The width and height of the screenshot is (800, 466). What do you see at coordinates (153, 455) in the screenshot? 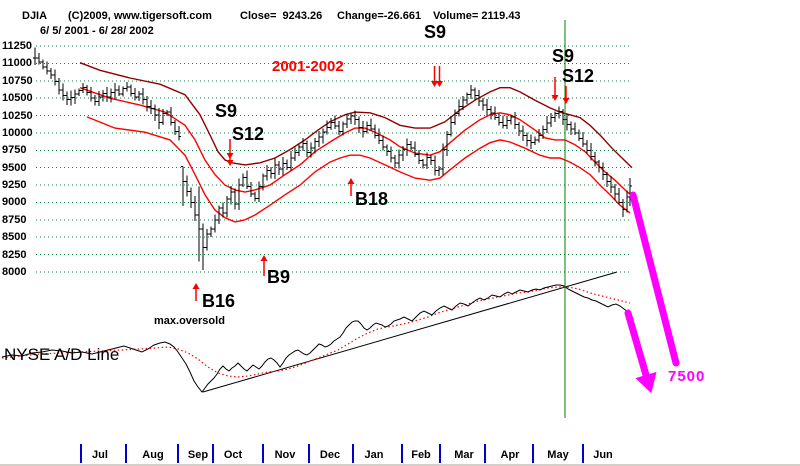
I see `month-label-aug: Aug` at bounding box center [153, 455].